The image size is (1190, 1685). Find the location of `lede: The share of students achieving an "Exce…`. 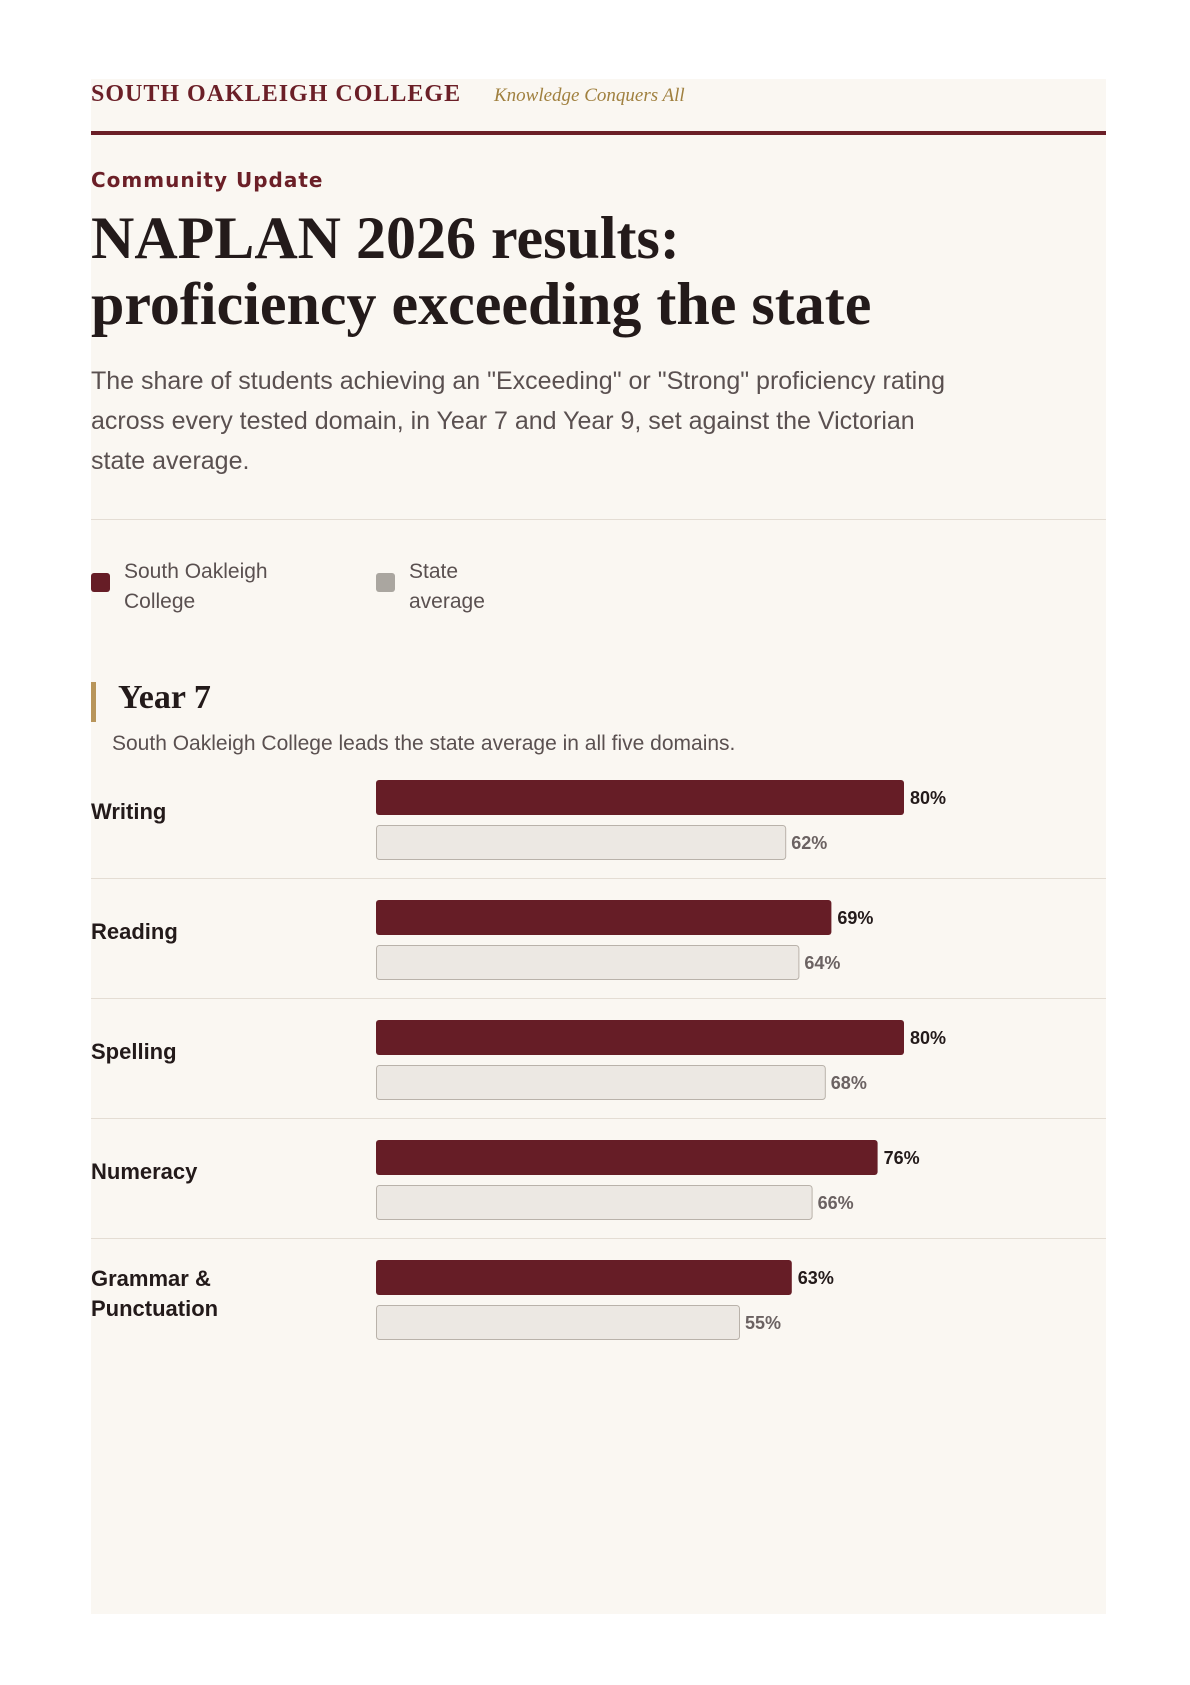

lede: The share of students achieving an "Exce… is located at coordinates (518, 421).